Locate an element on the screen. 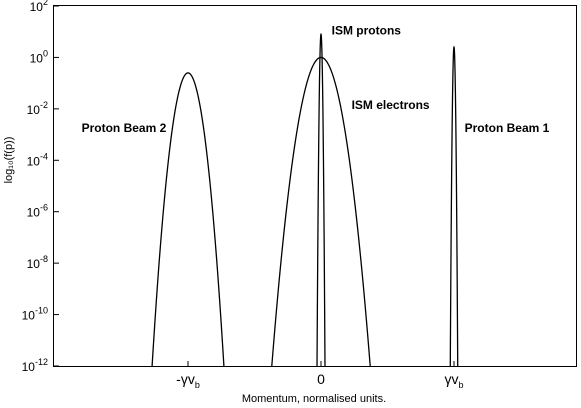  x-tick-label: γvb is located at coordinates (453, 380).